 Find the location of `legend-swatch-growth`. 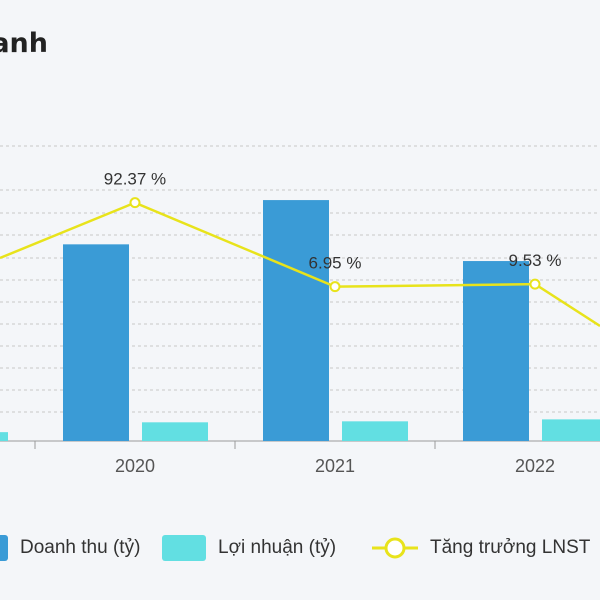

legend-swatch-growth is located at coordinates (395, 548).